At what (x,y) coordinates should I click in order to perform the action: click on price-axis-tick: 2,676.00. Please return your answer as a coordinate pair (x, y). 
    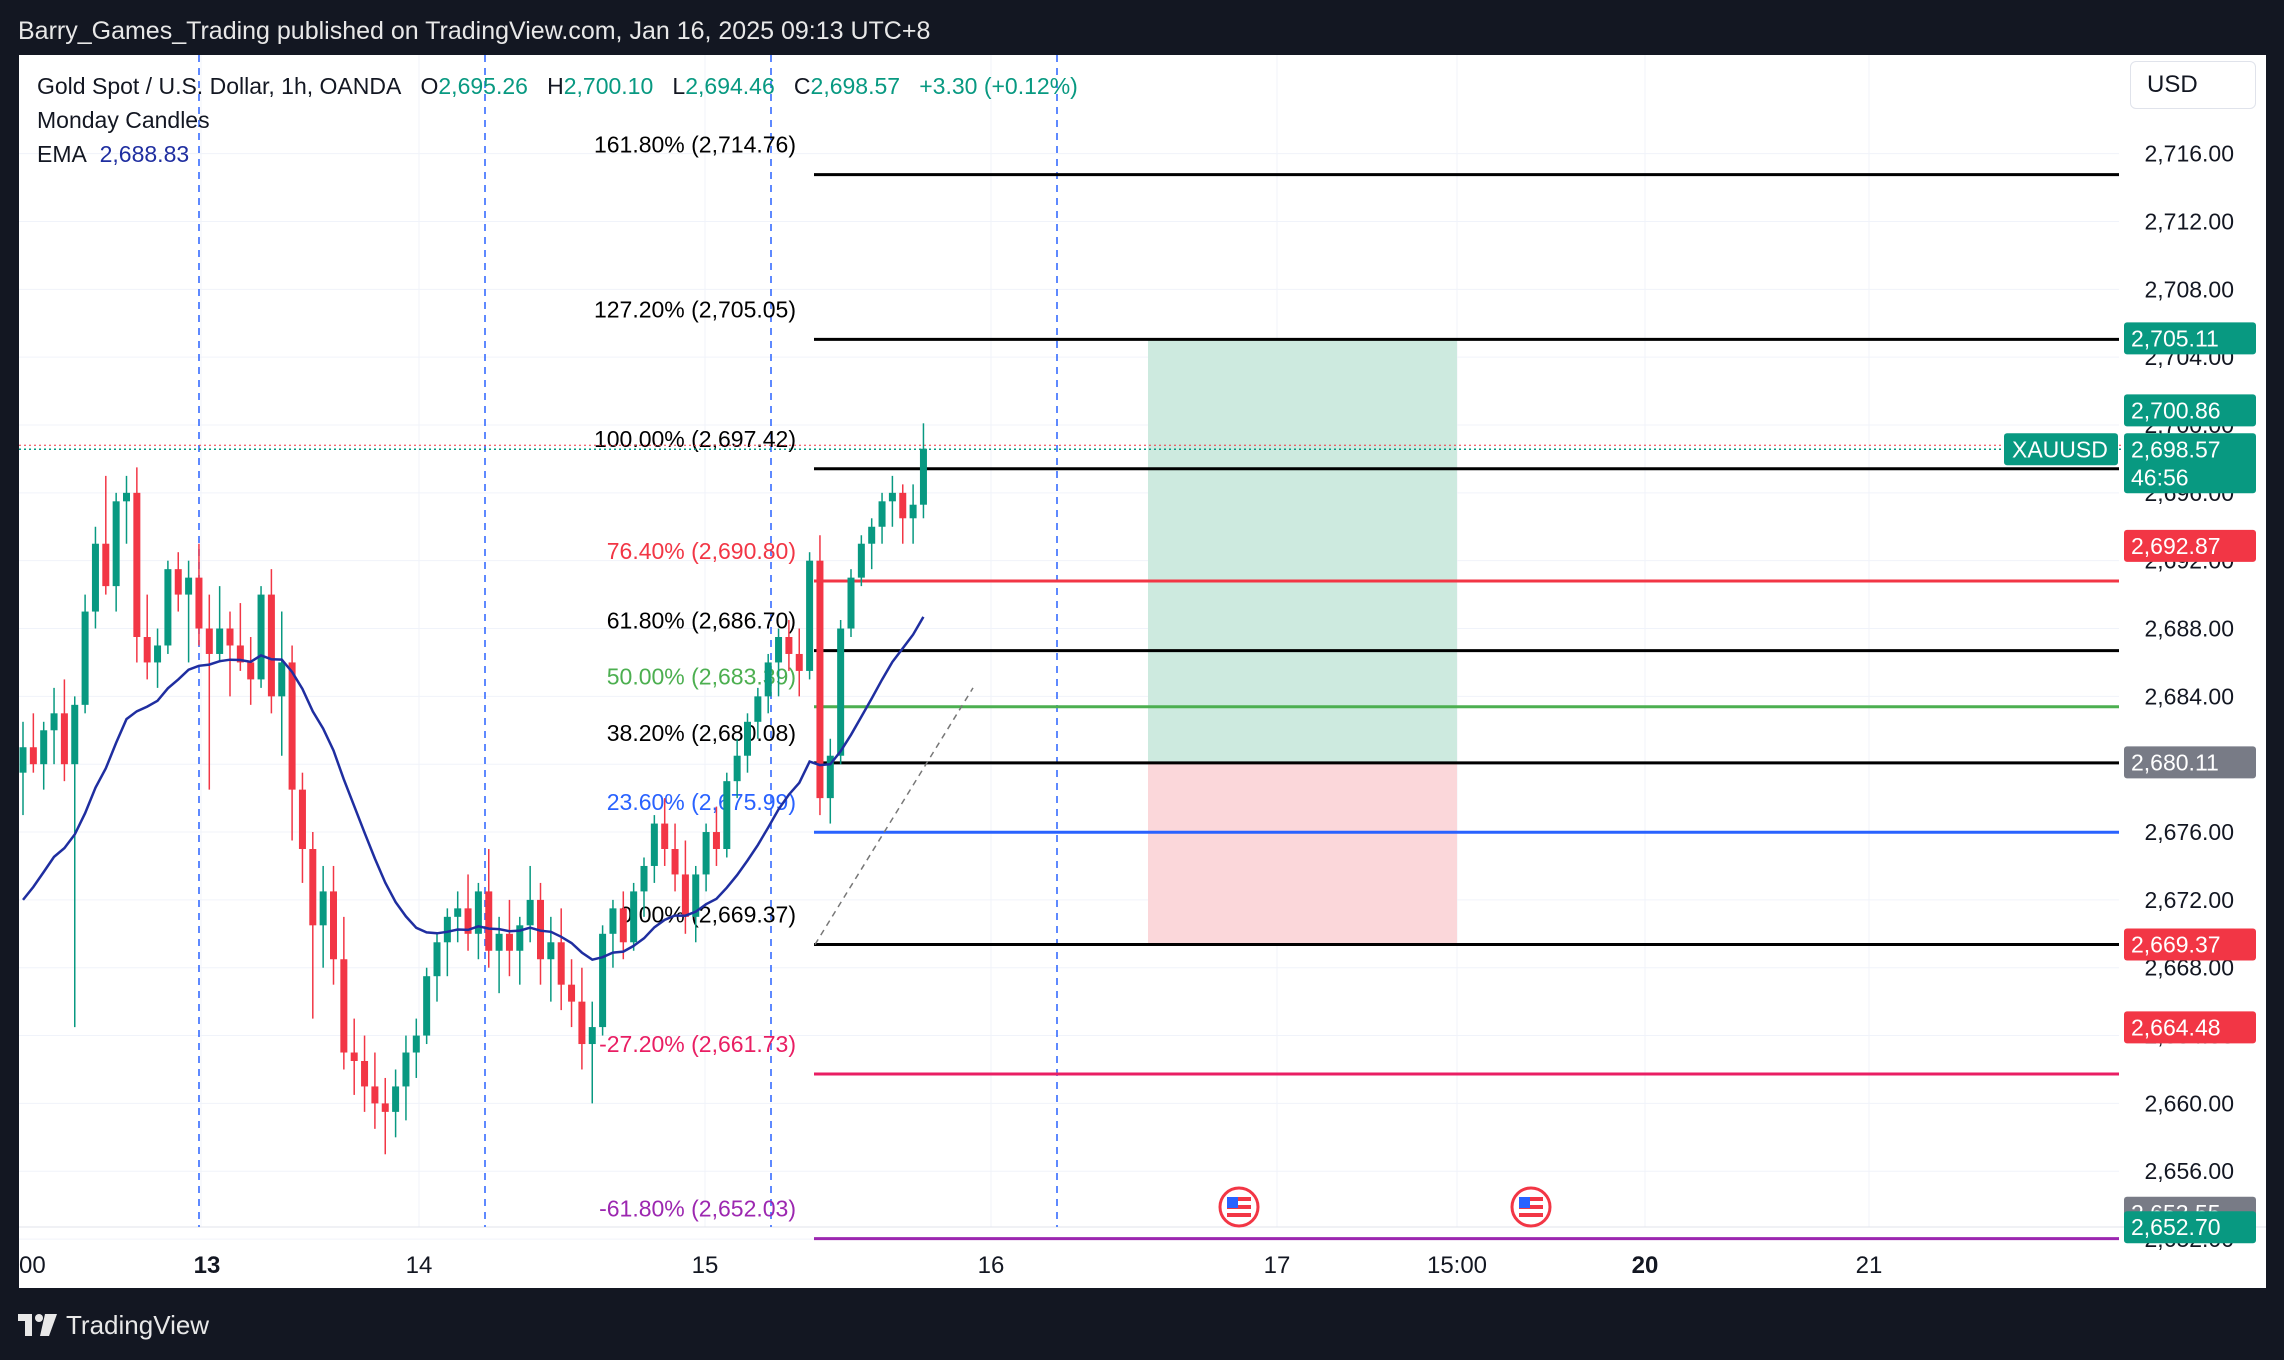
    Looking at the image, I should click on (2189, 832).